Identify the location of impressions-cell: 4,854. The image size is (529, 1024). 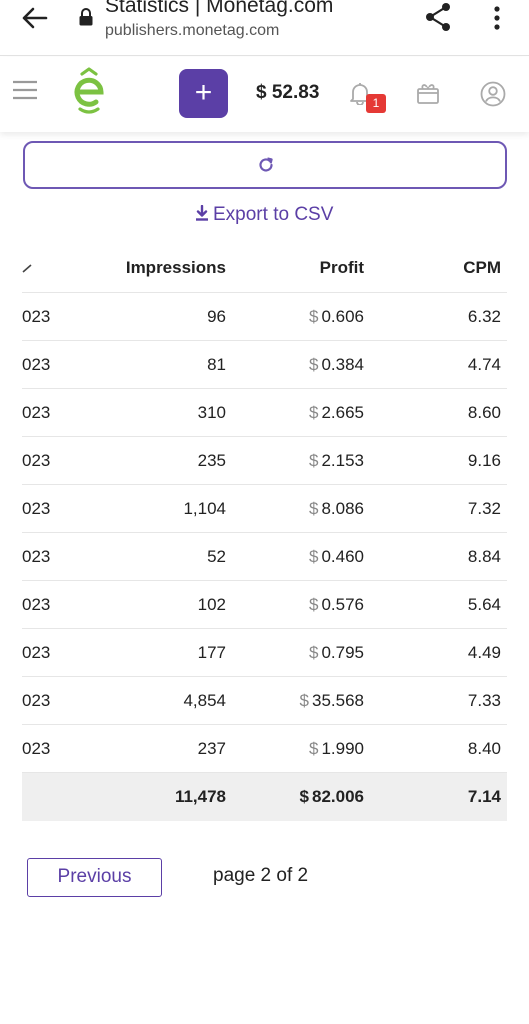
(204, 700).